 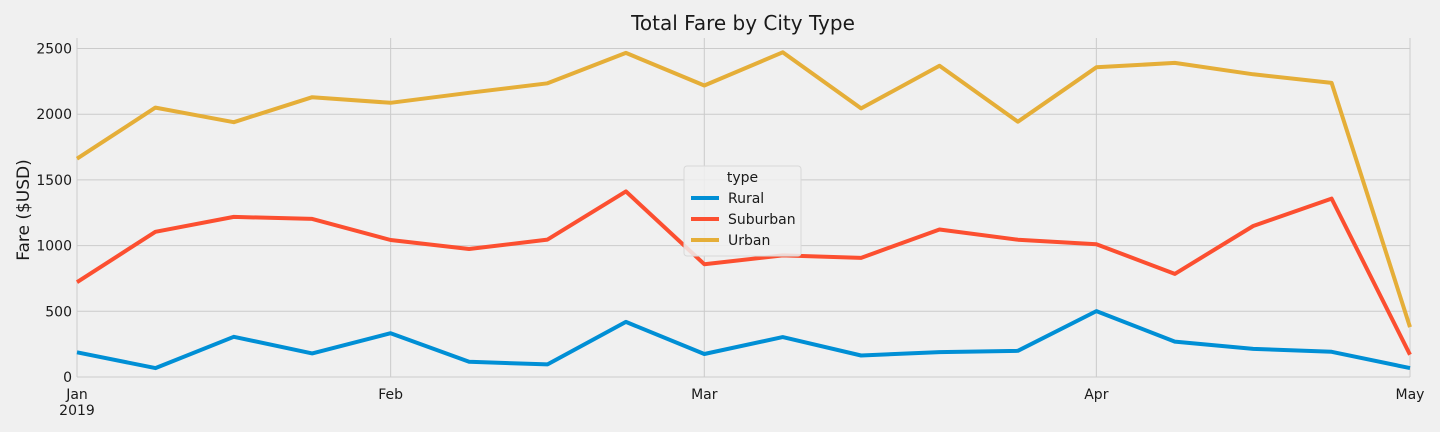 I want to click on x-tick-label: Feb, so click(x=390, y=395).